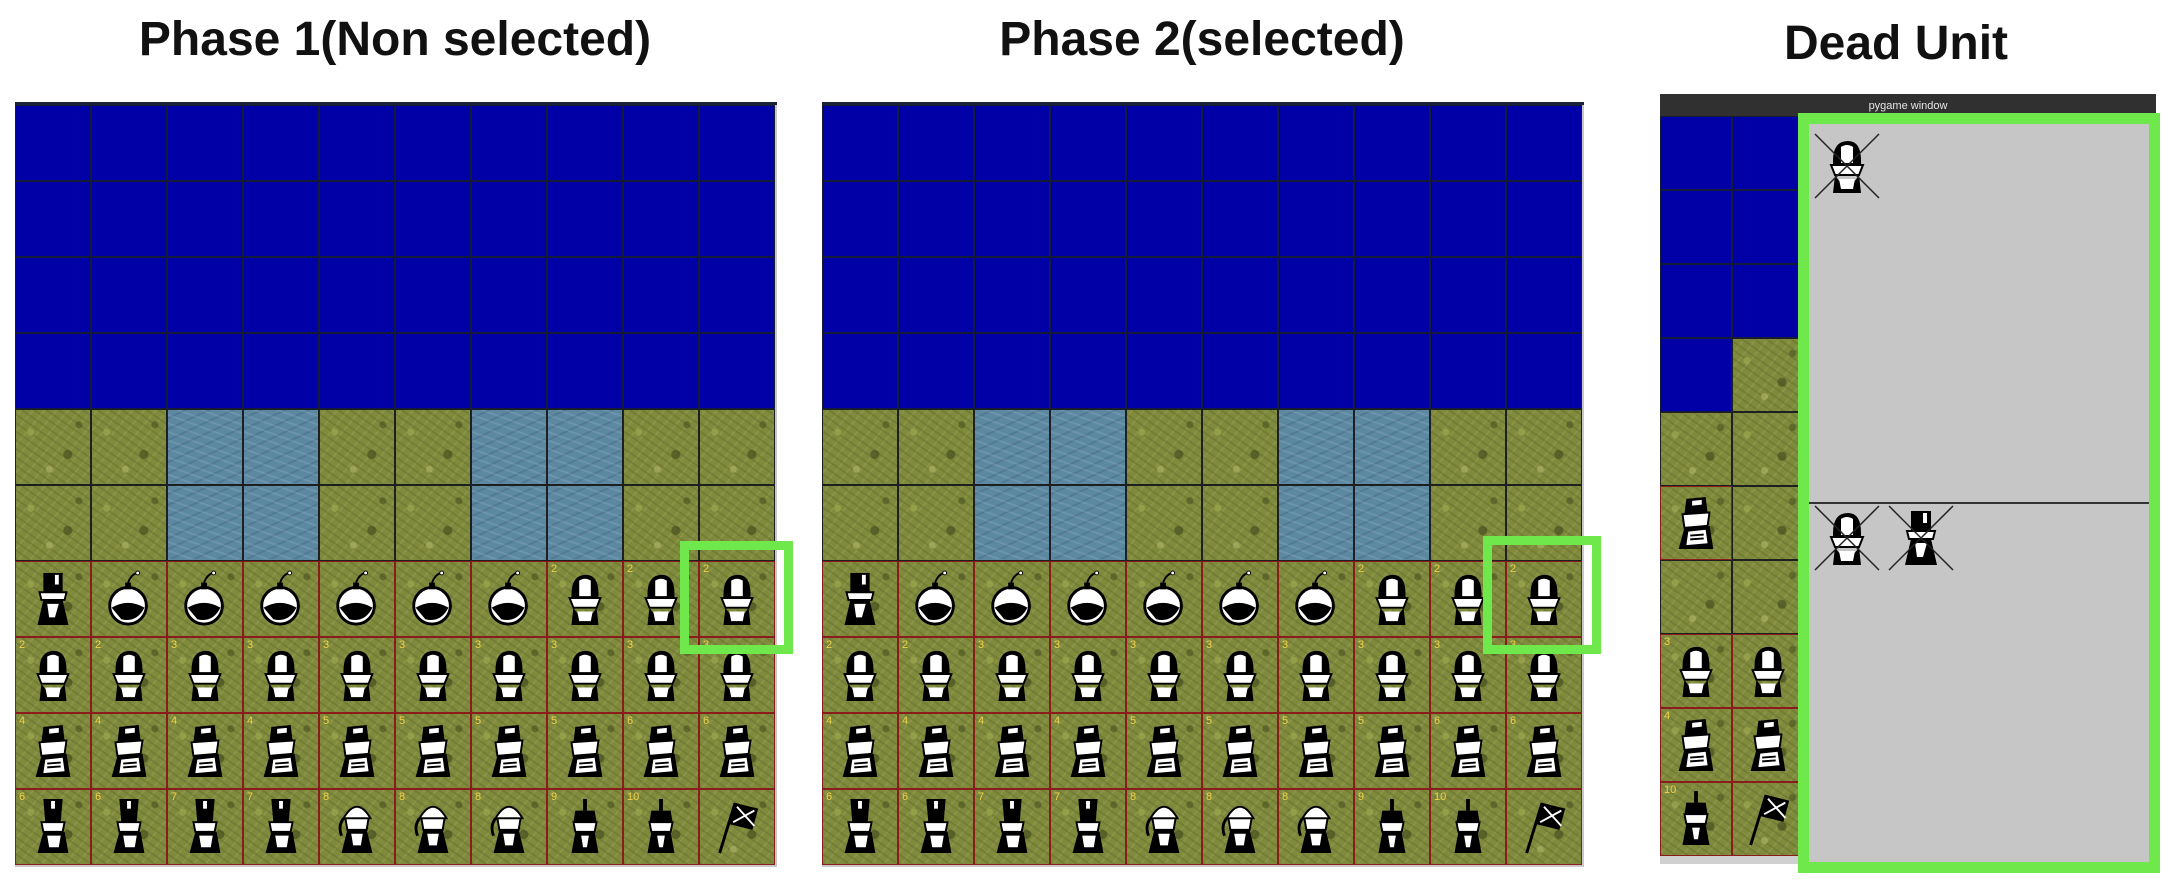 The width and height of the screenshot is (2172, 883). What do you see at coordinates (357, 827) in the screenshot?
I see `unit-cell: 8` at bounding box center [357, 827].